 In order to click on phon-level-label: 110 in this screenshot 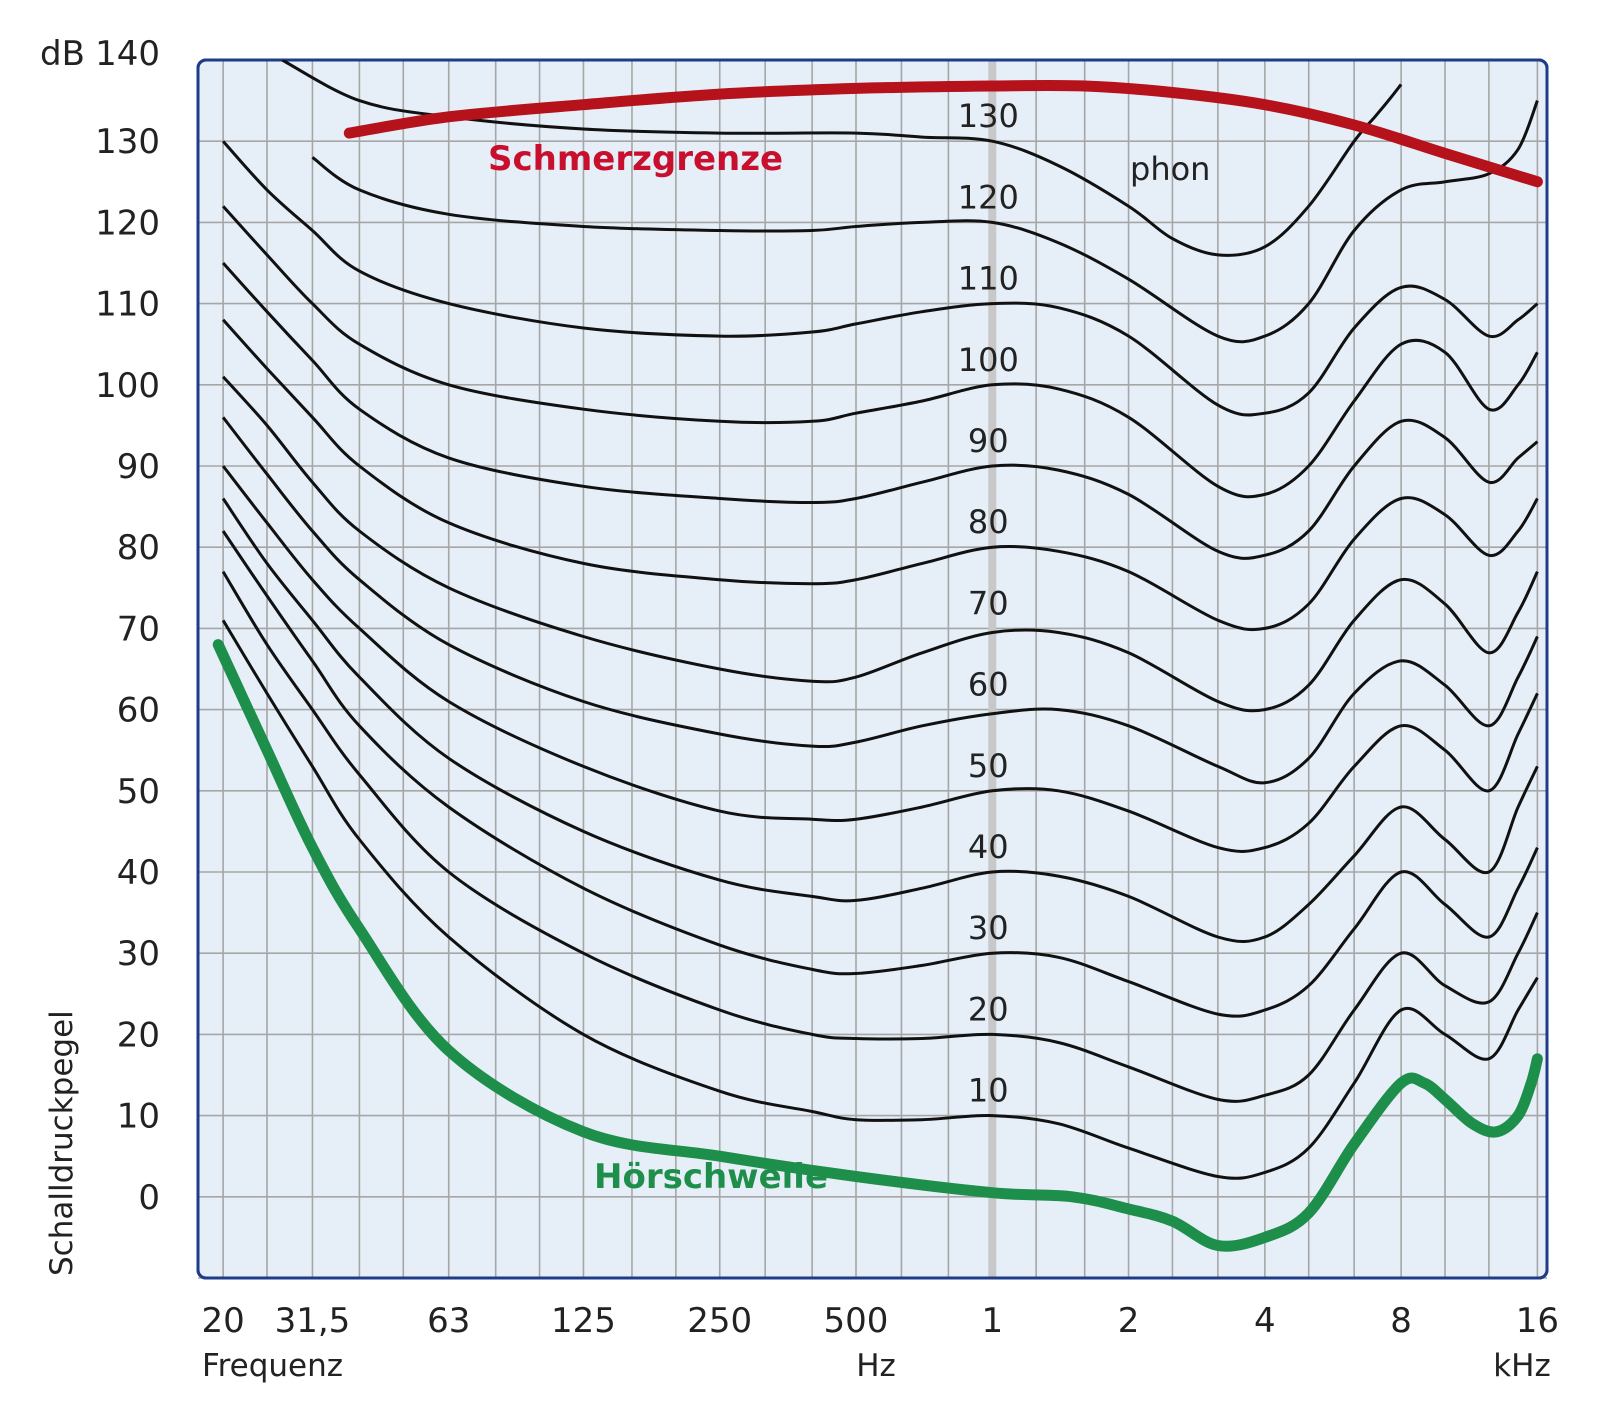, I will do `click(988, 279)`.